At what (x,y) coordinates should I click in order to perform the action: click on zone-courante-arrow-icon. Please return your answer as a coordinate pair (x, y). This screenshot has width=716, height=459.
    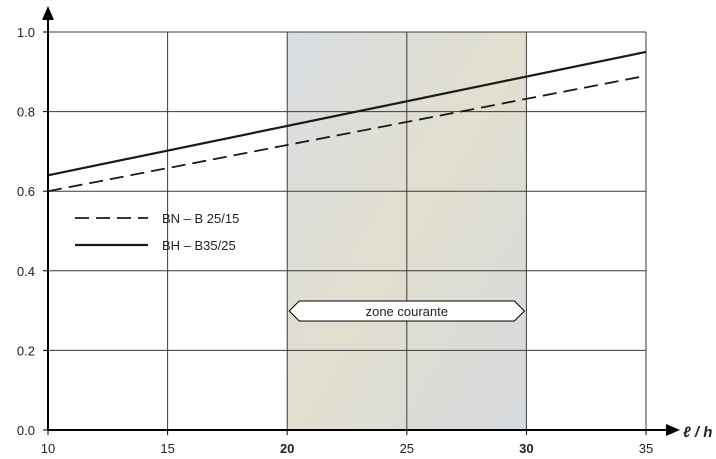
    Looking at the image, I should click on (407, 311).